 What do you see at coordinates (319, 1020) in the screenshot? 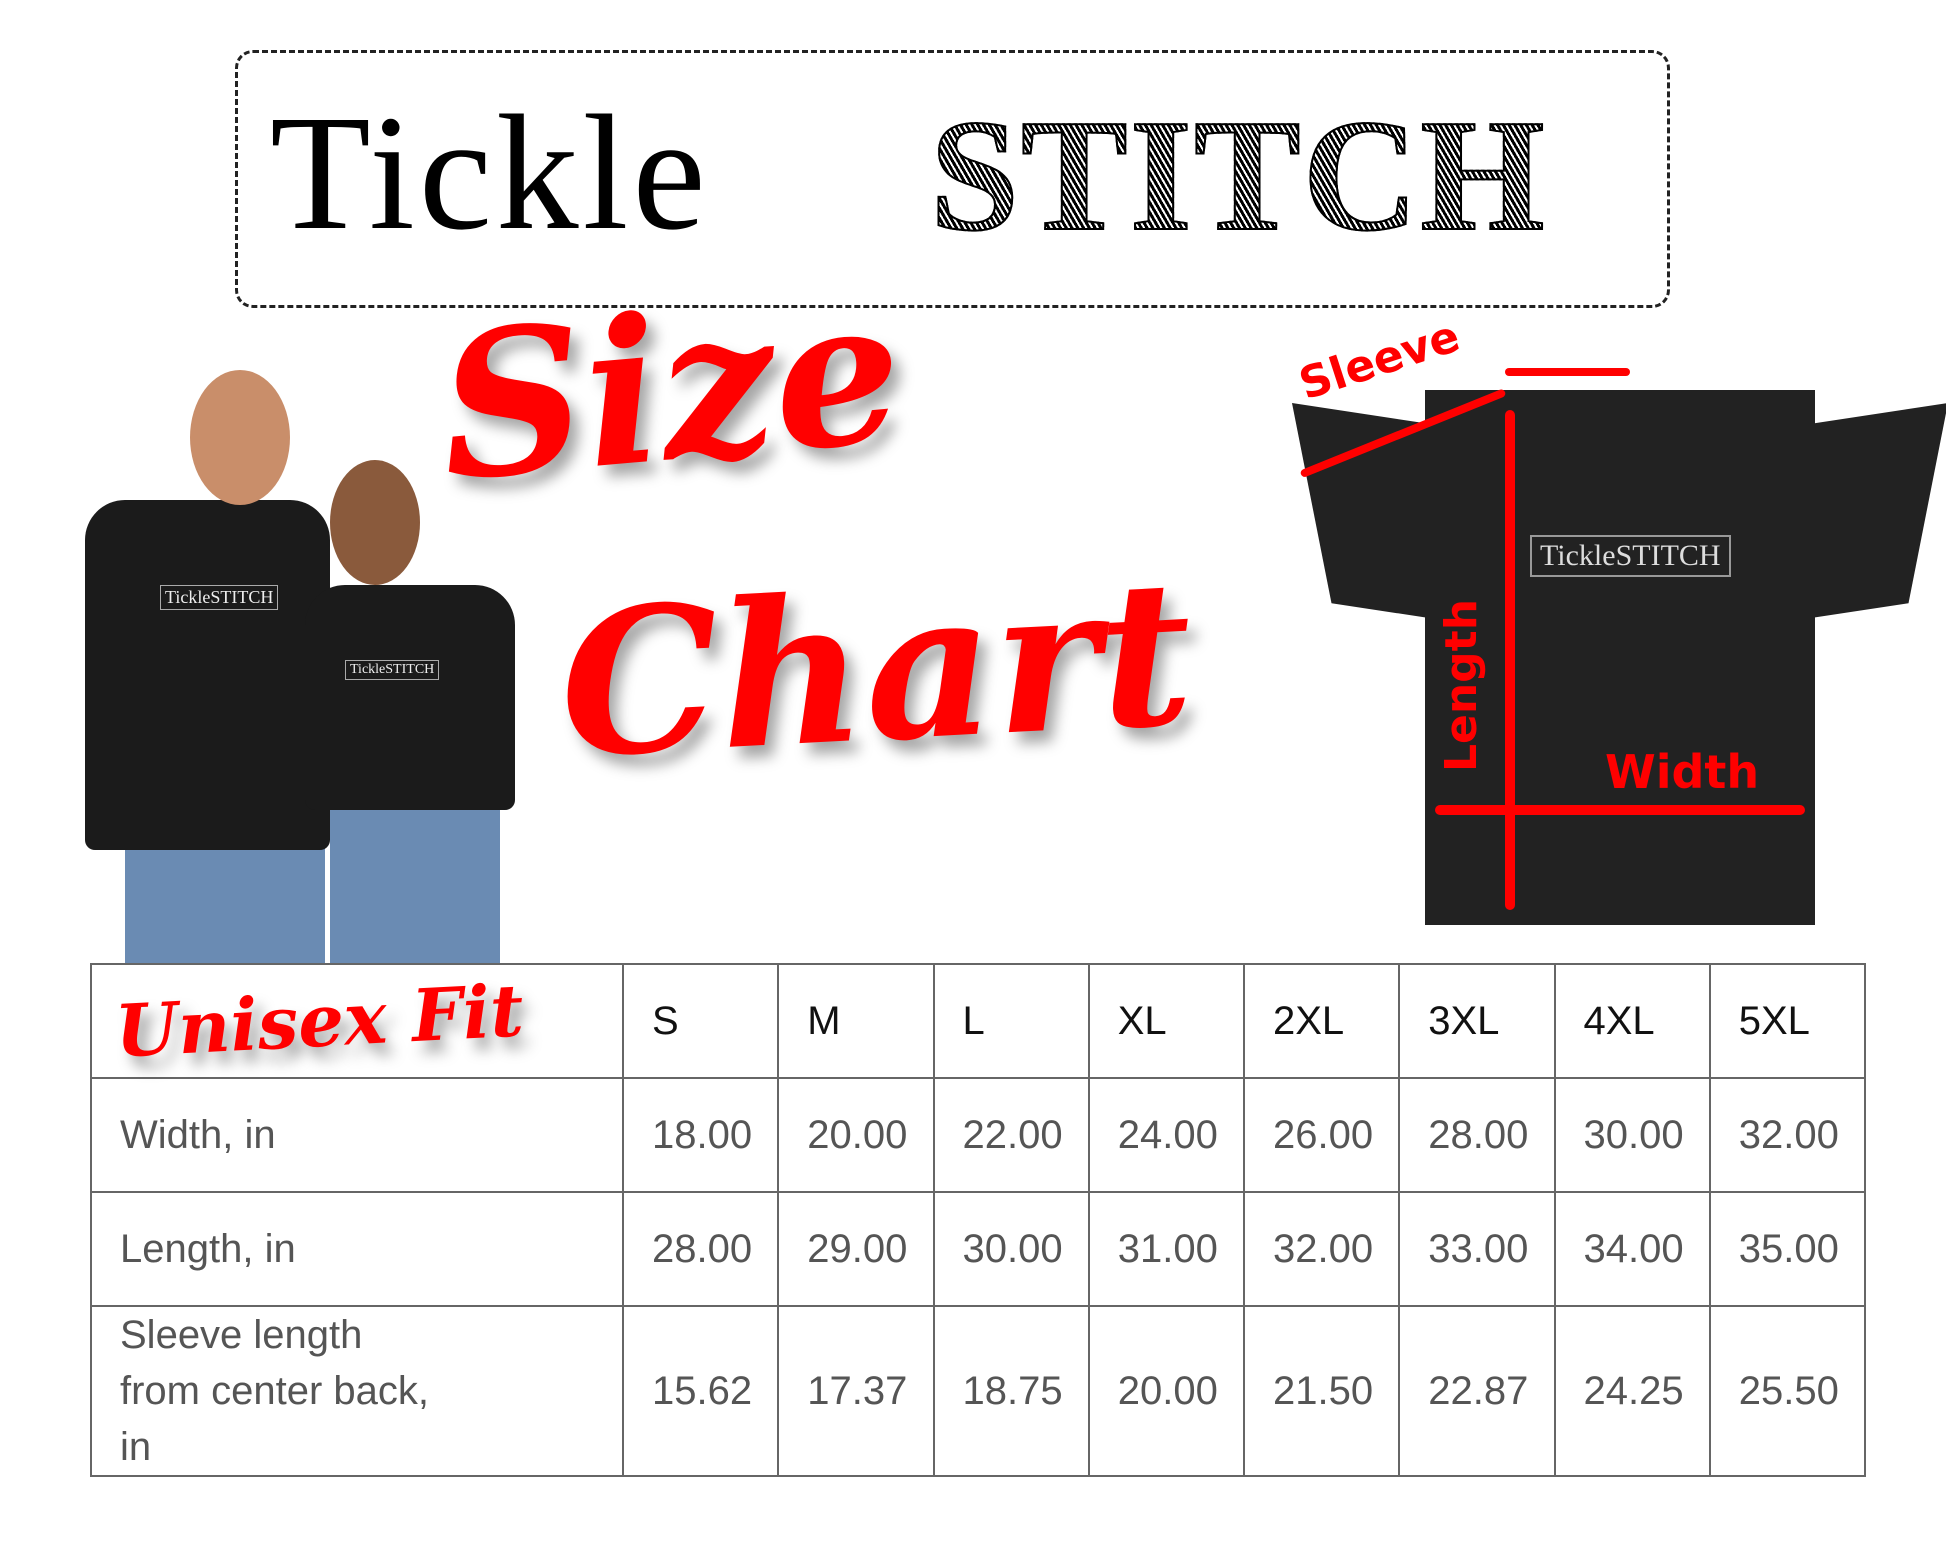
I see `unisex-fit-label: Unisex Fit` at bounding box center [319, 1020].